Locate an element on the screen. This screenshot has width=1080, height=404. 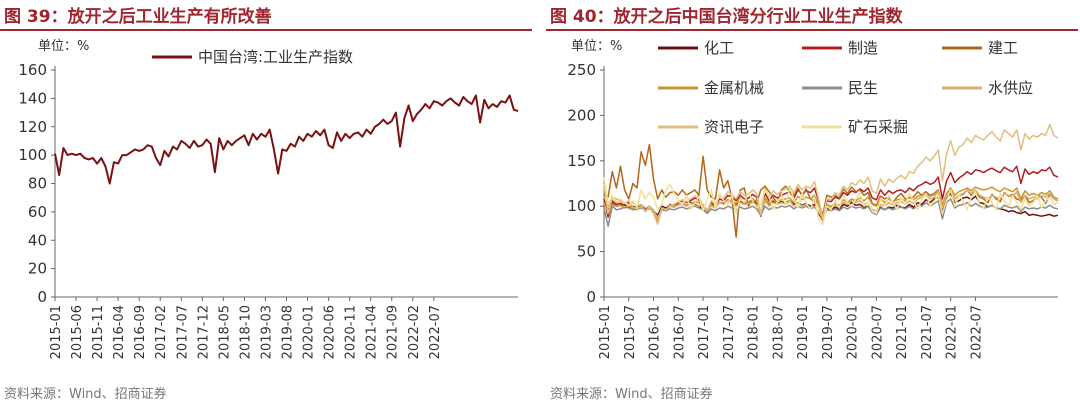
right-x-tick-label: 2018-07 is located at coordinates (778, 332).